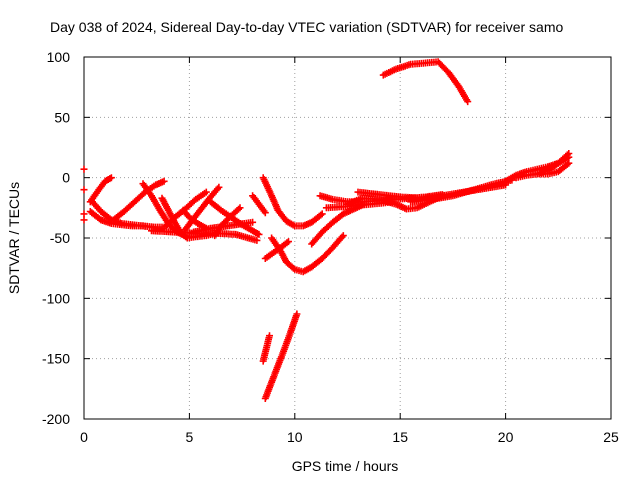 The height and width of the screenshot is (480, 640). Describe the element at coordinates (190, 437) in the screenshot. I see `x-tick-label: 5` at that location.